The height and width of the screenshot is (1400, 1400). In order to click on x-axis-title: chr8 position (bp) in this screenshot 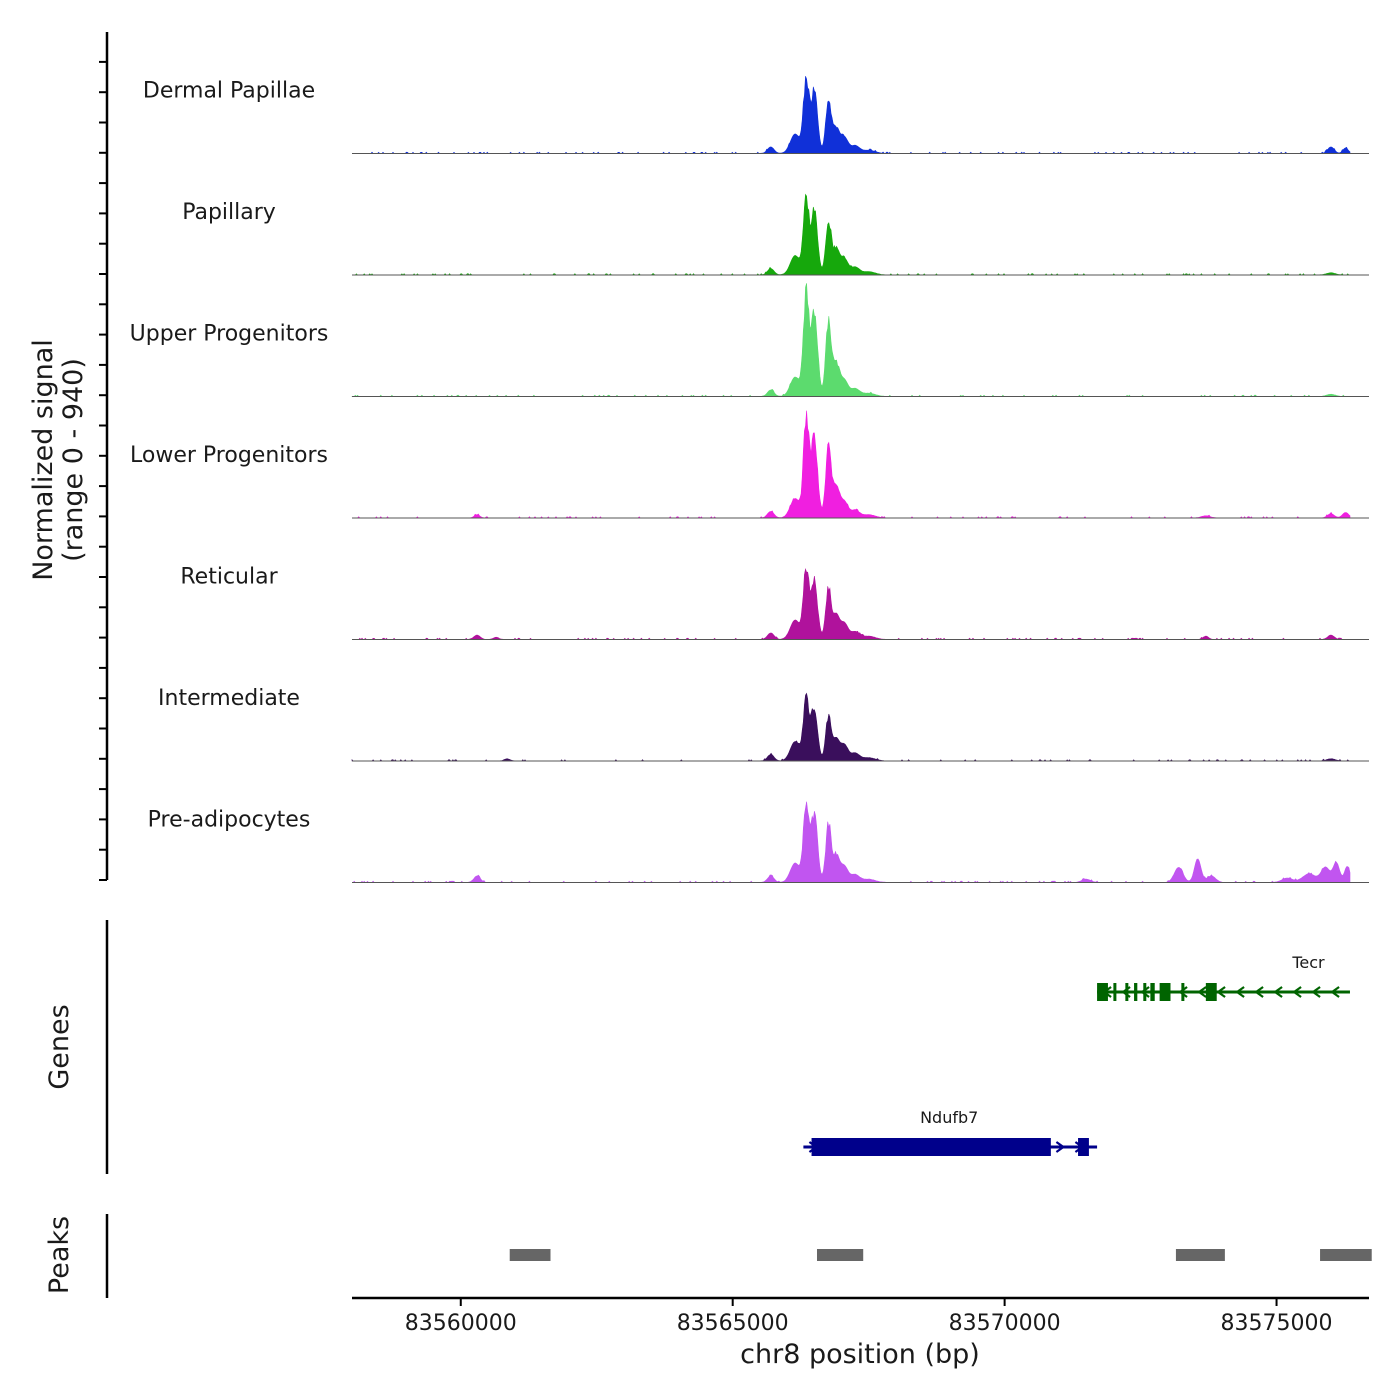, I will do `click(860, 1354)`.